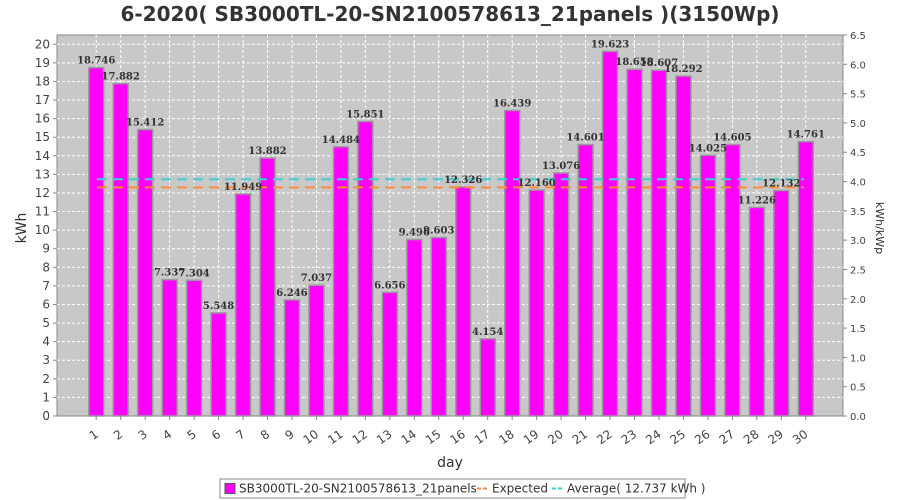 The height and width of the screenshot is (500, 900). Describe the element at coordinates (46, 397) in the screenshot. I see `y-tick-label: 1` at that location.